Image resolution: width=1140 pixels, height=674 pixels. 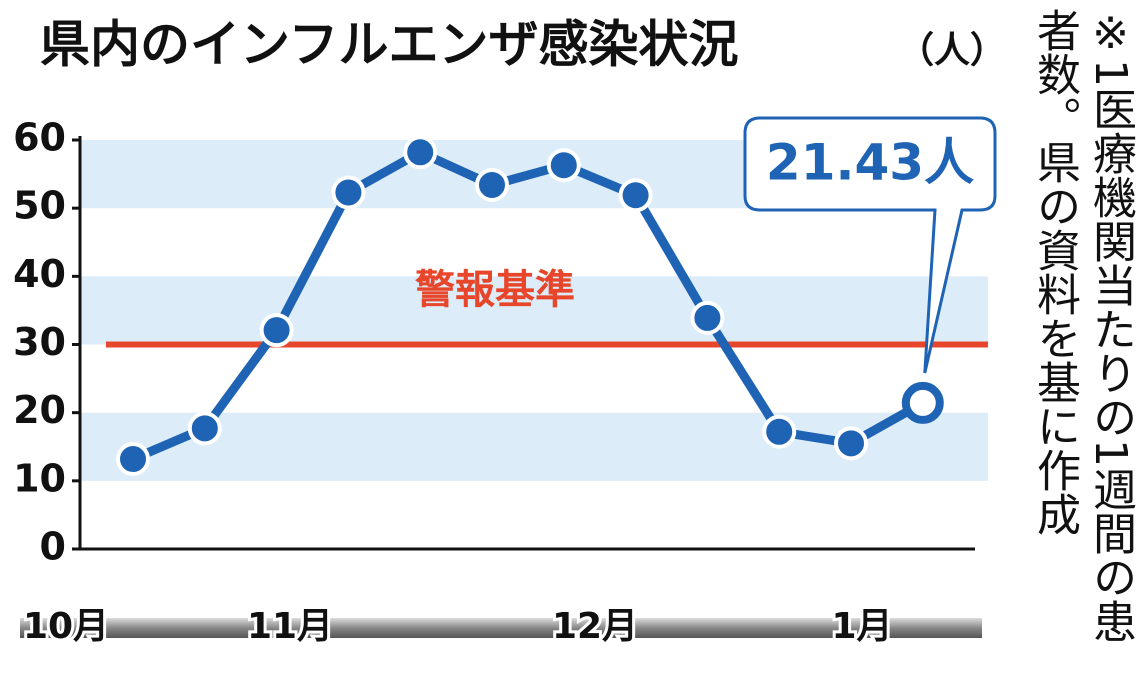 What do you see at coordinates (952, 50) in the screenshot?
I see `y-unit: （人）` at bounding box center [952, 50].